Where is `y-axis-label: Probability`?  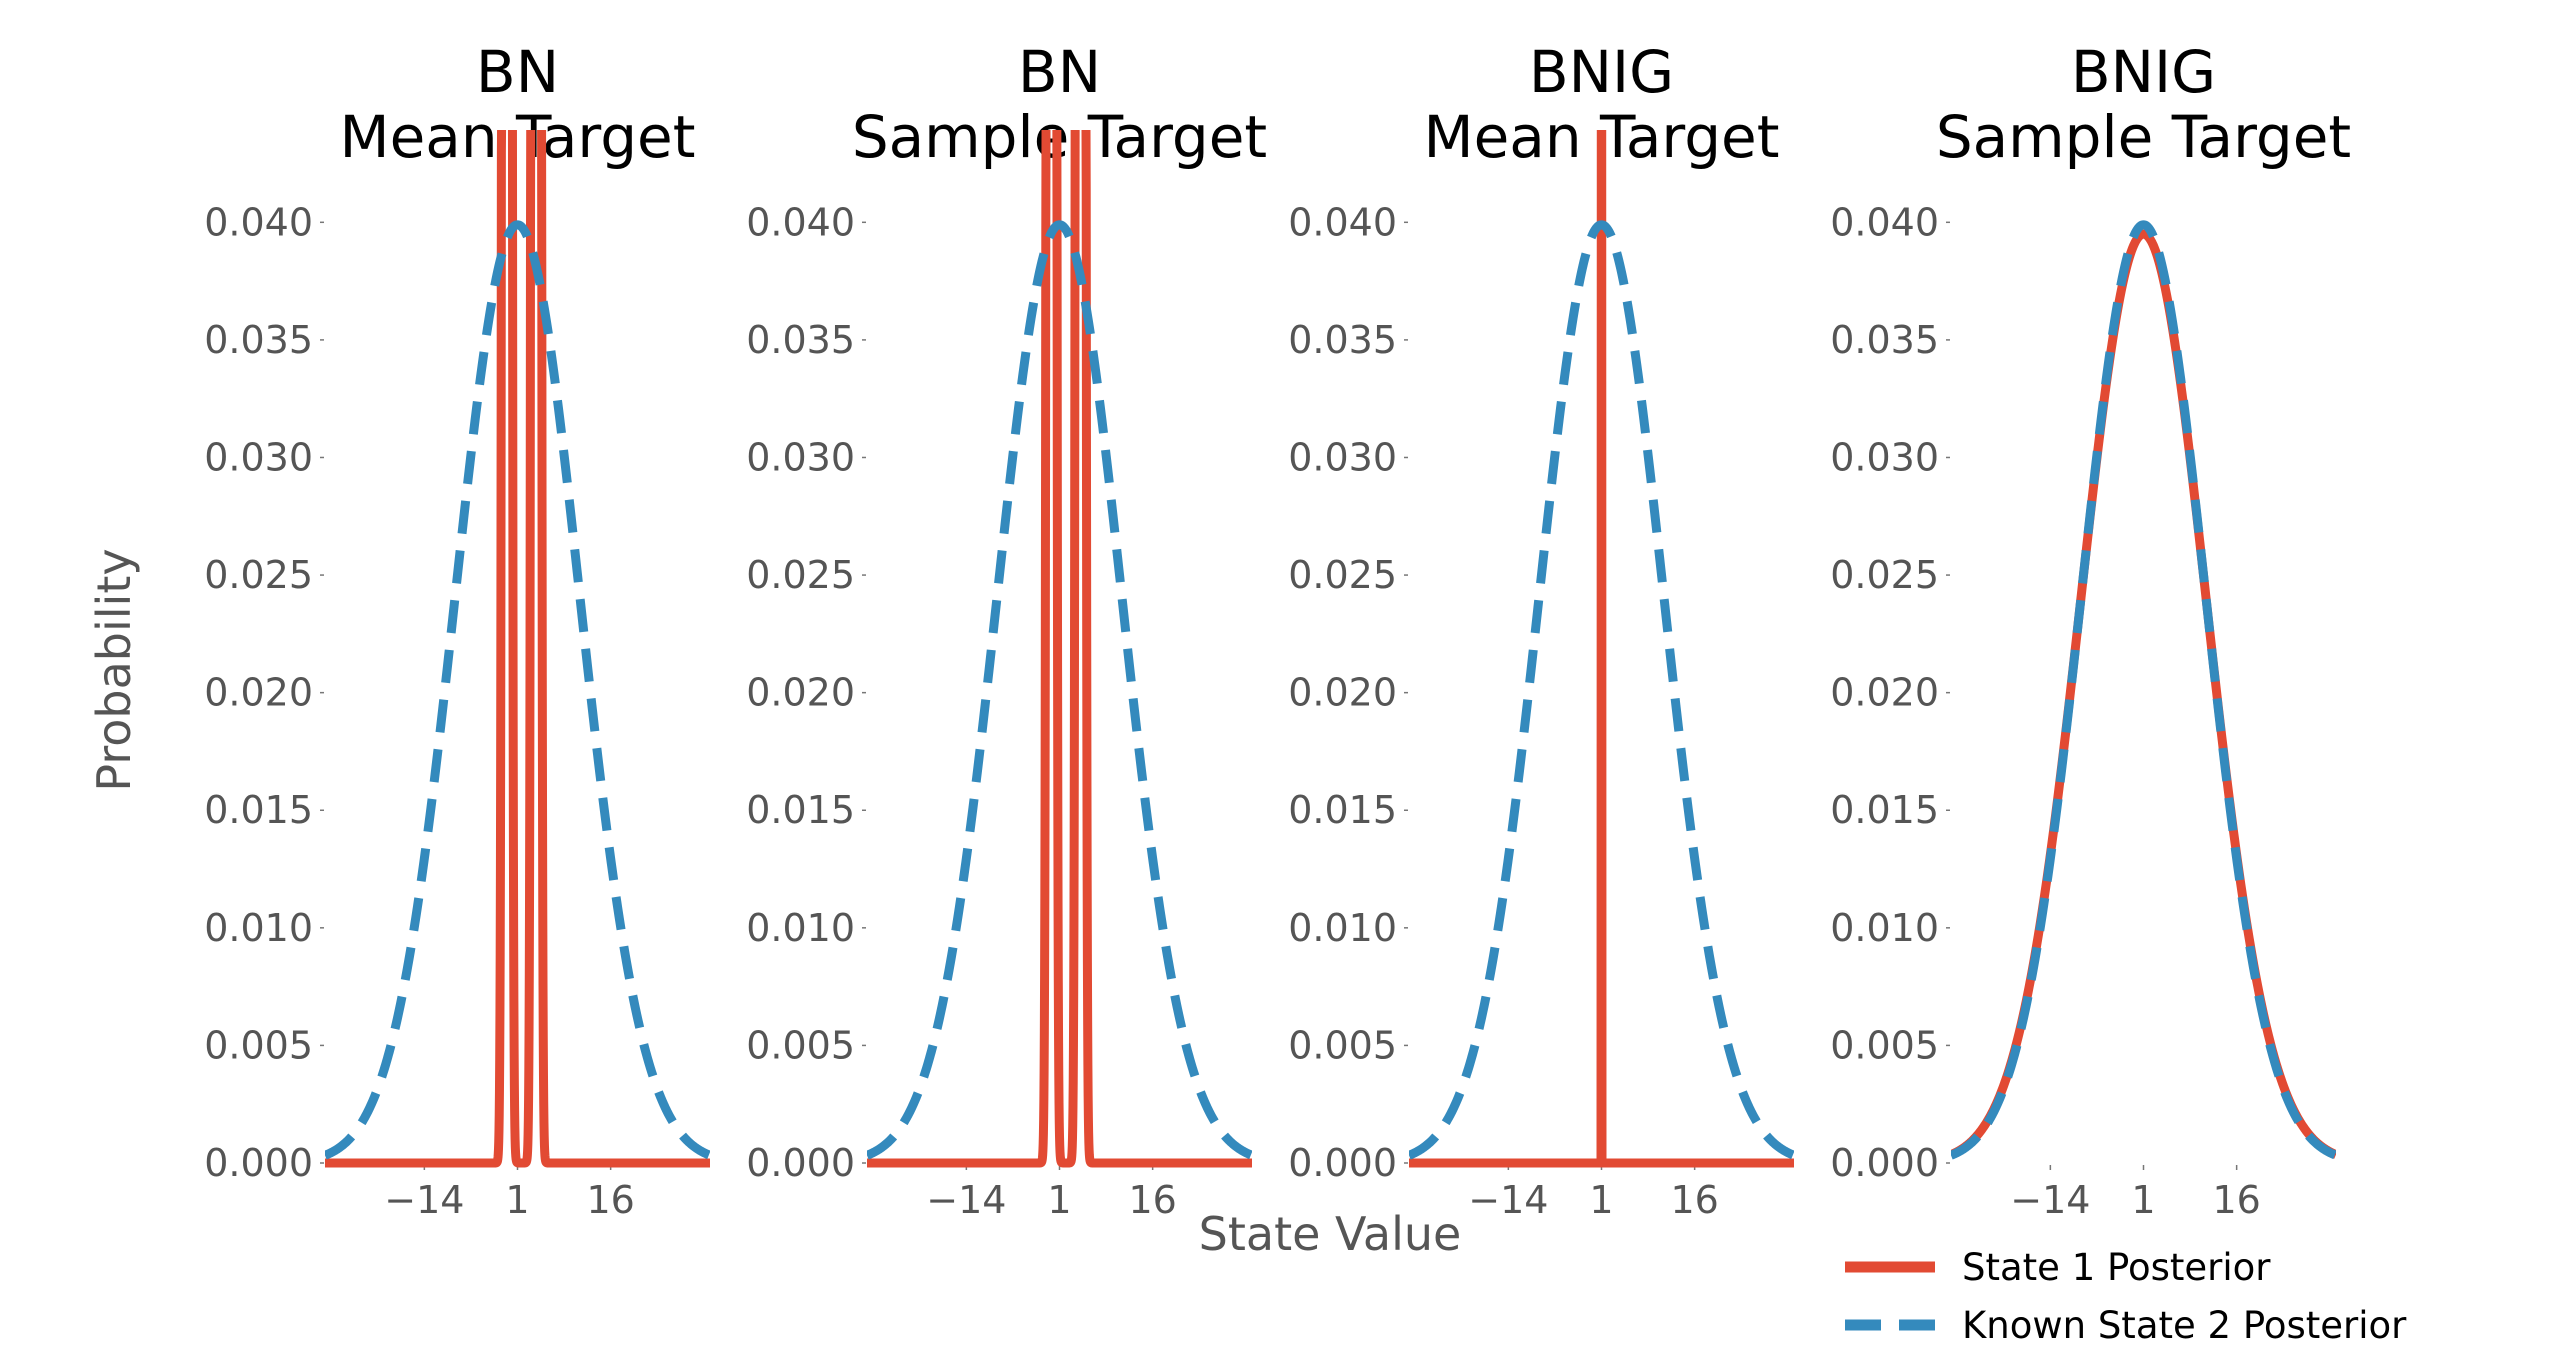 y-axis-label: Probability is located at coordinates (114, 669).